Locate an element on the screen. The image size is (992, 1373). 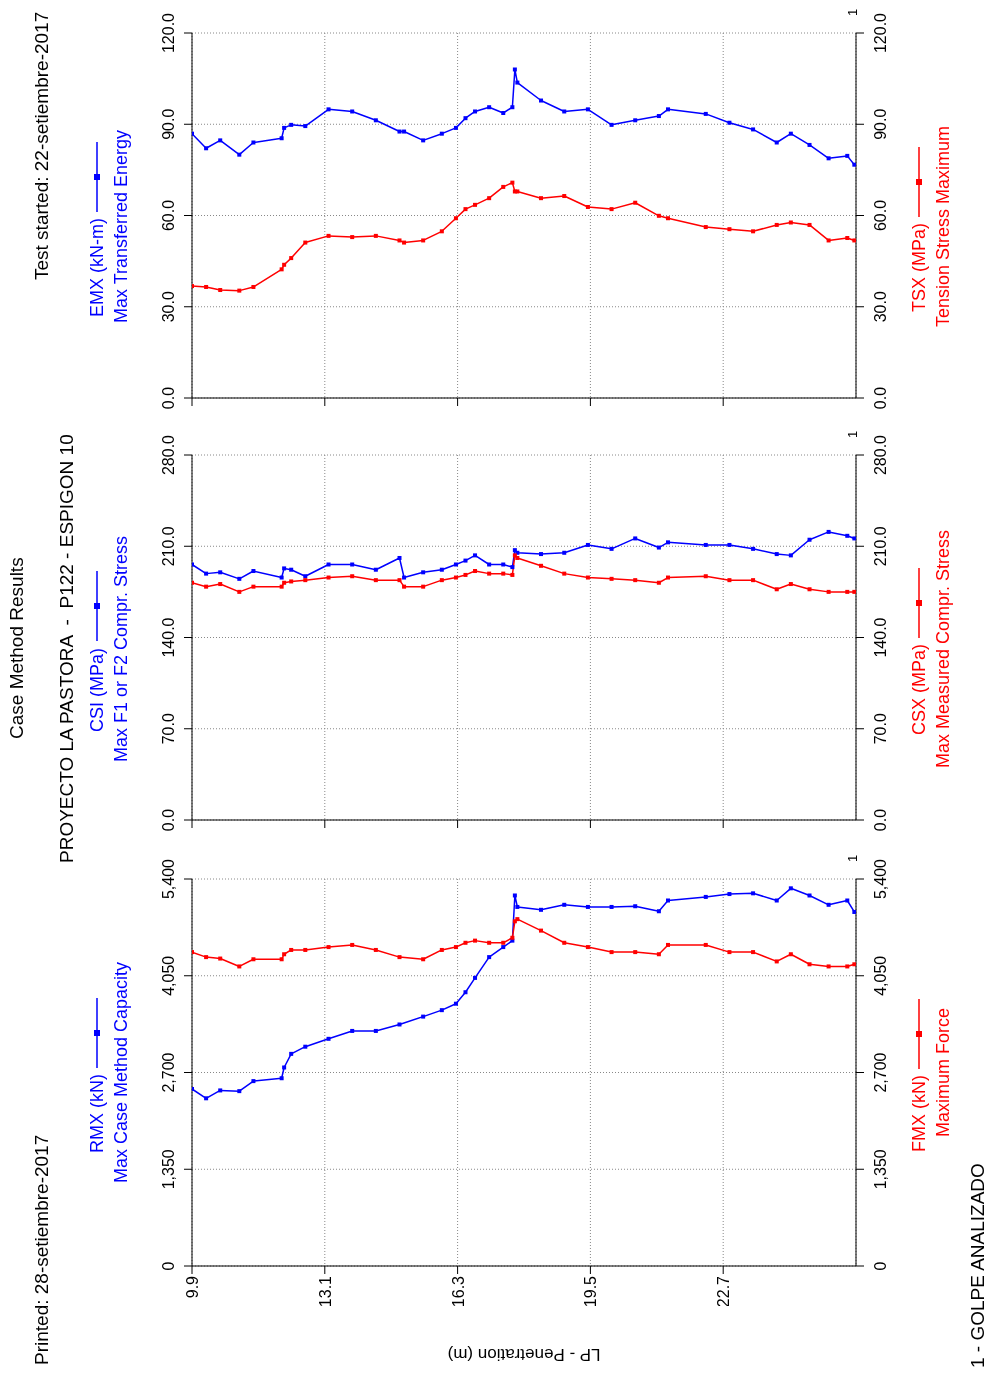
y2-tick-label: 5,400 is located at coordinates (880, 879).